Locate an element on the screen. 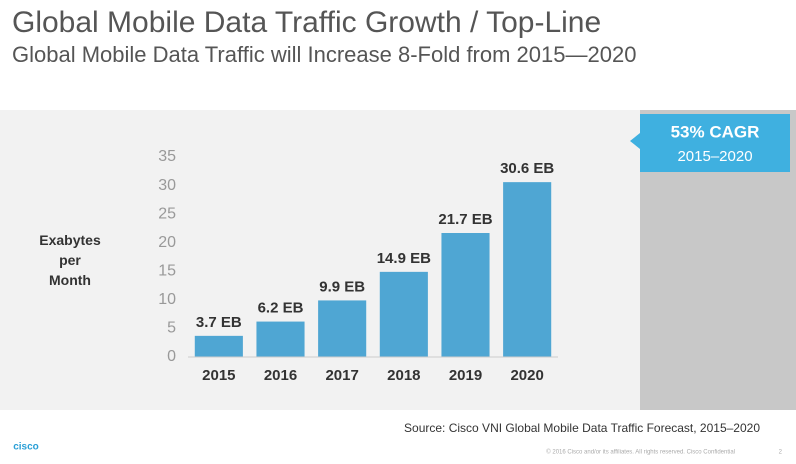 The width and height of the screenshot is (796, 464). x-tick-label: 2016 is located at coordinates (280, 375).